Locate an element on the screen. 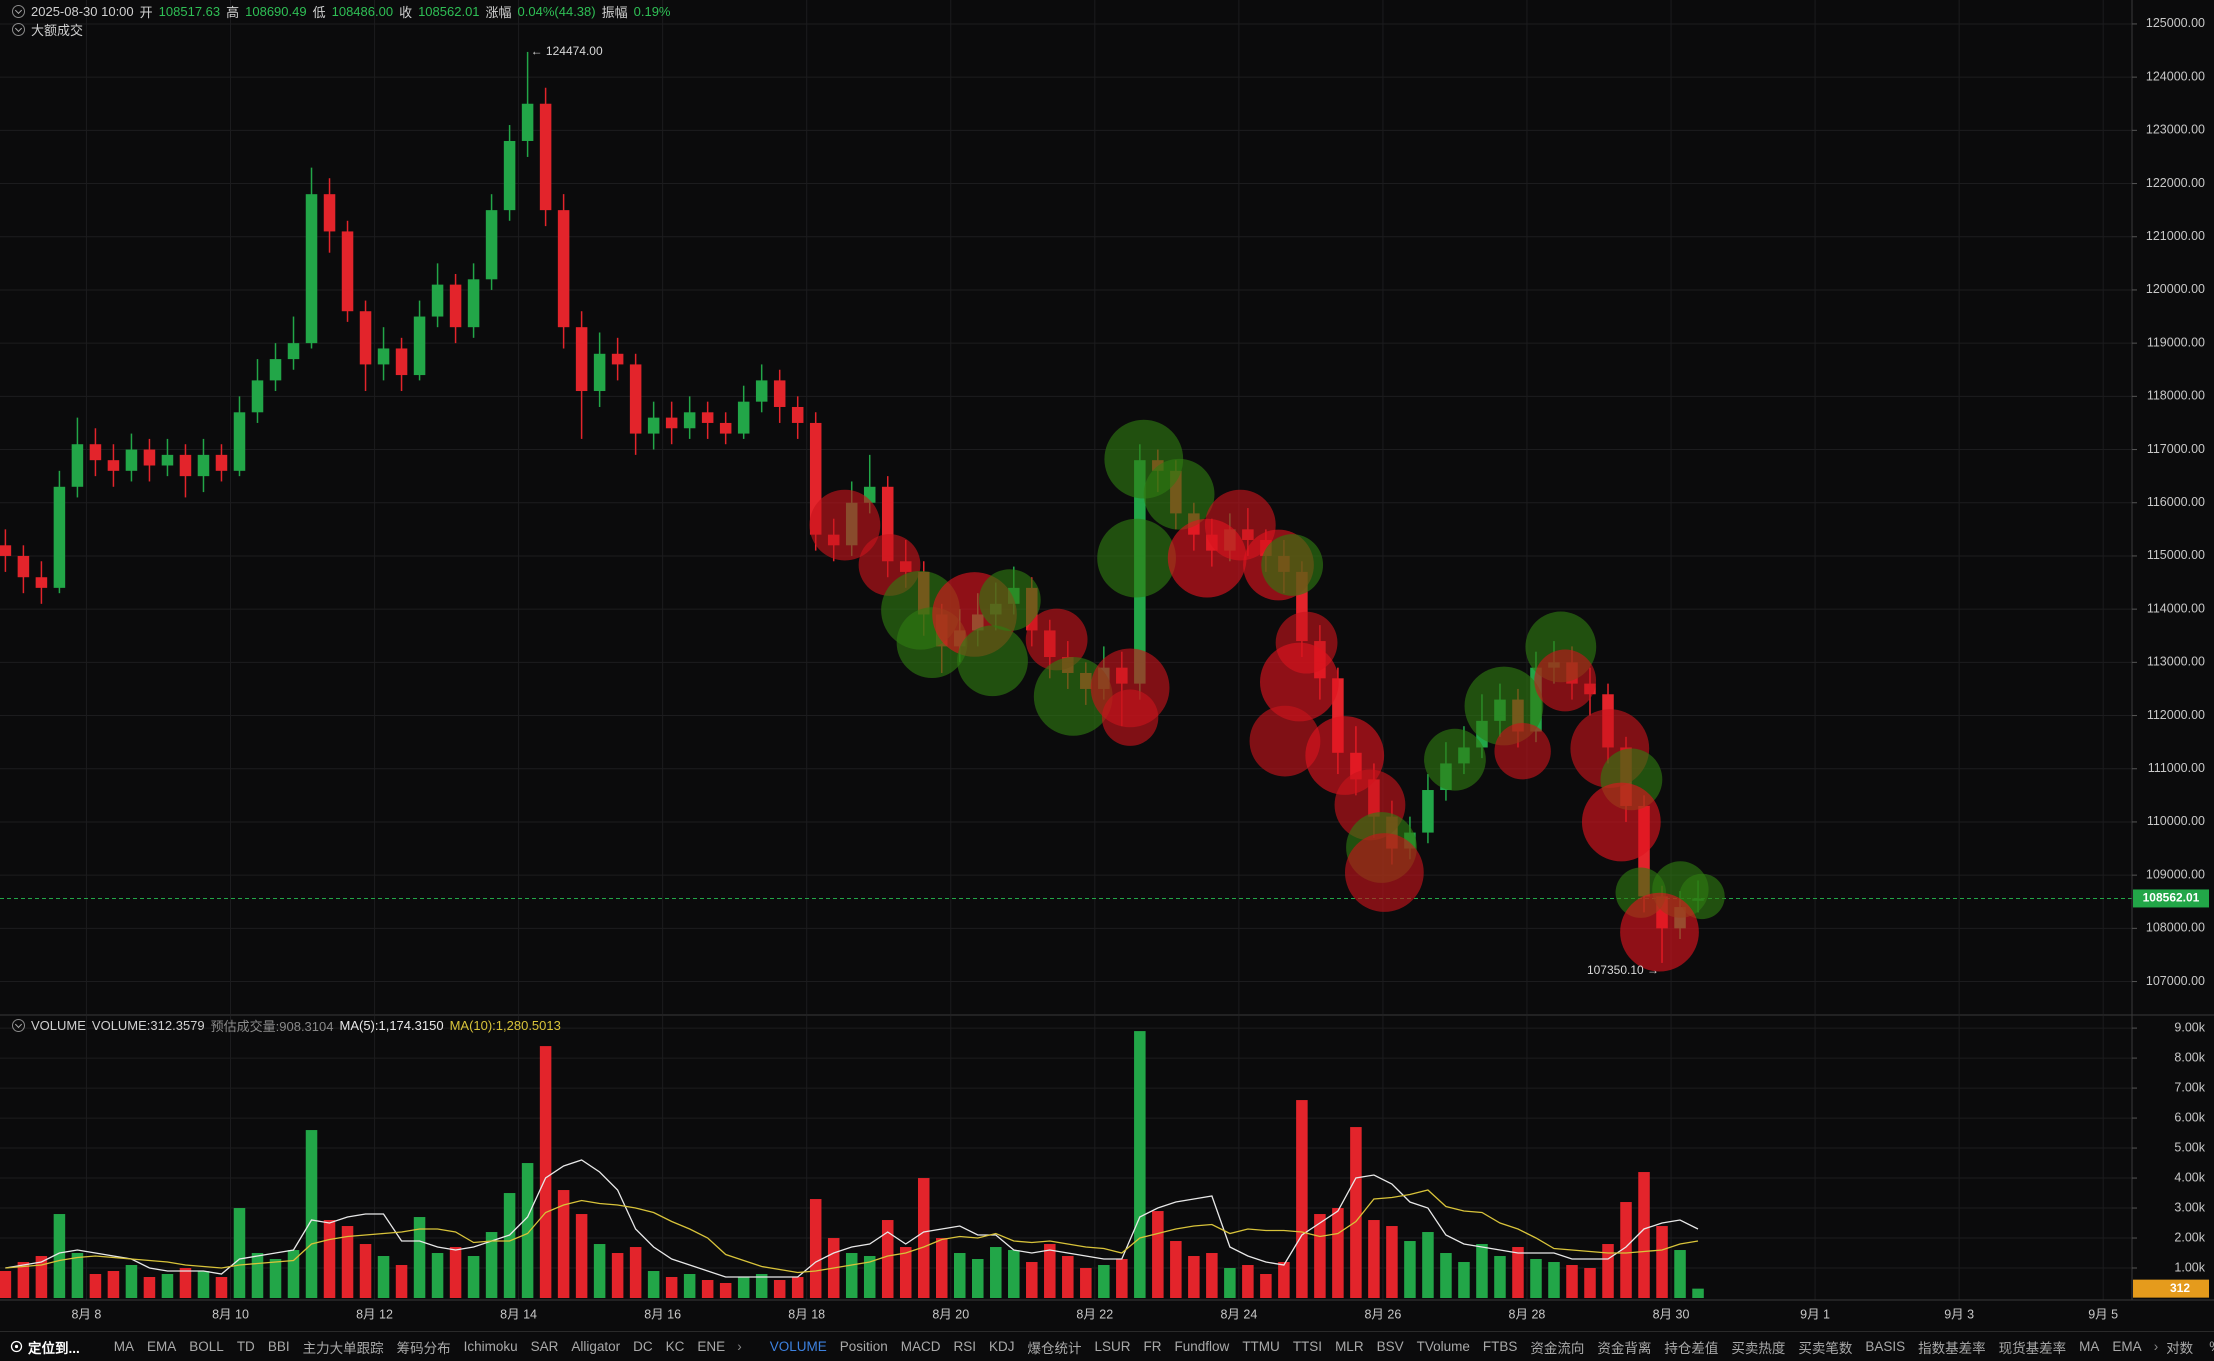 This screenshot has width=2214, height=1361. indicator-item: 主力大单跟踪 is located at coordinates (343, 1348).